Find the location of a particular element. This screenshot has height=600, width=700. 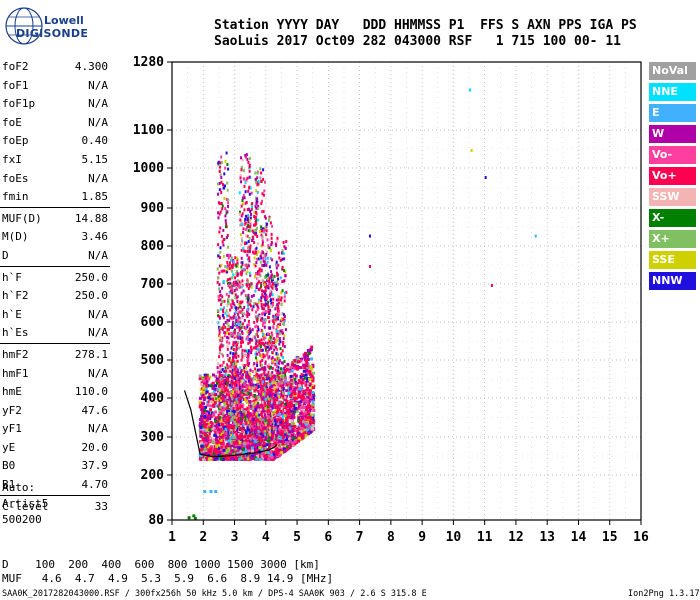

param-row-yf1: yF1 N/A is located at coordinates (56, 429).